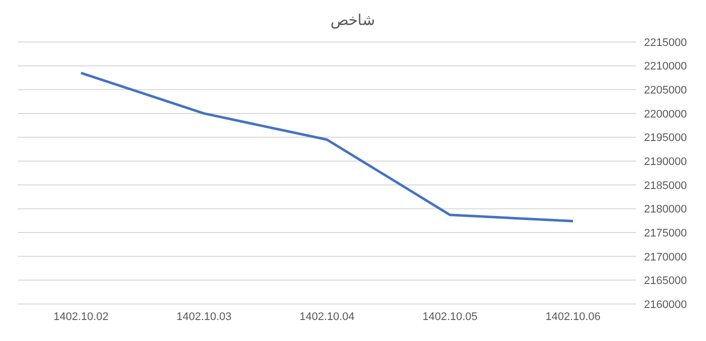  I want to click on y-tick-label: 2195000, so click(665, 138).